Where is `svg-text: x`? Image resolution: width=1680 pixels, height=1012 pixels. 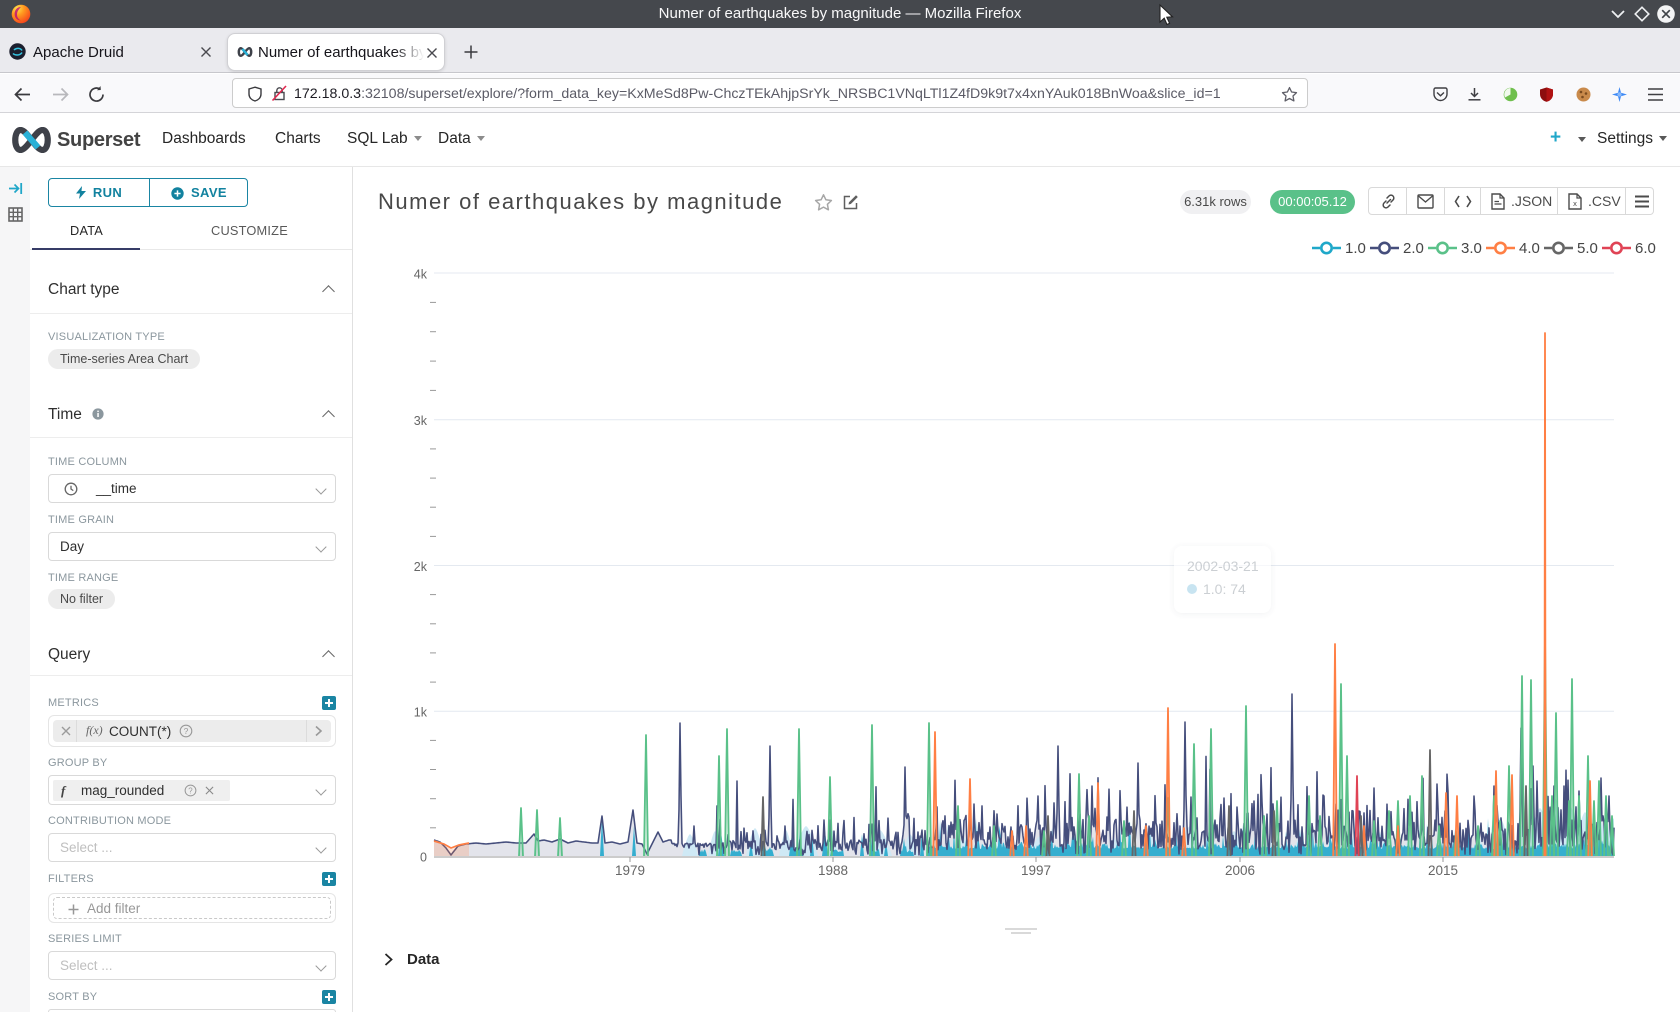
svg-text: x is located at coordinates (1575, 203).